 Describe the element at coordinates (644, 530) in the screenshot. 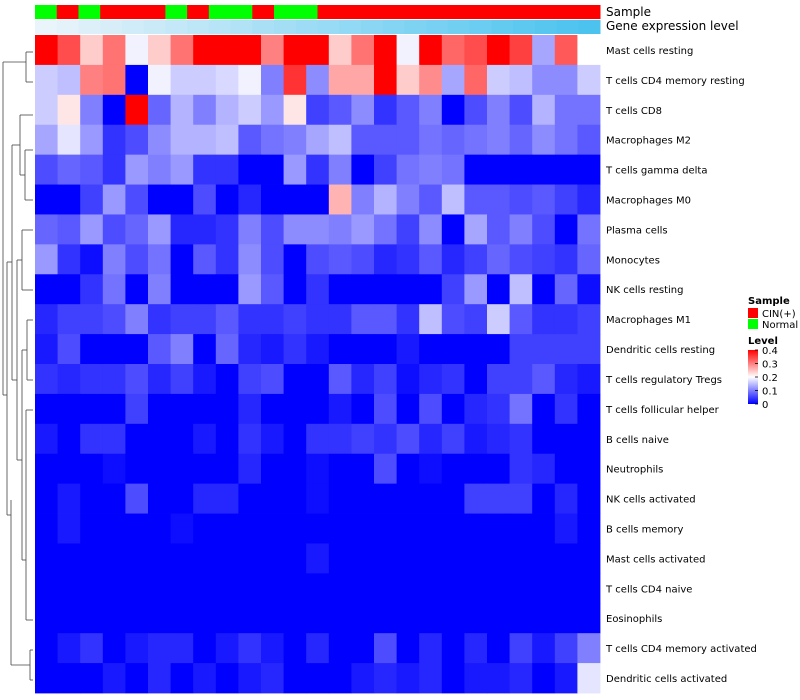

I see `row-label: B cells memory` at that location.